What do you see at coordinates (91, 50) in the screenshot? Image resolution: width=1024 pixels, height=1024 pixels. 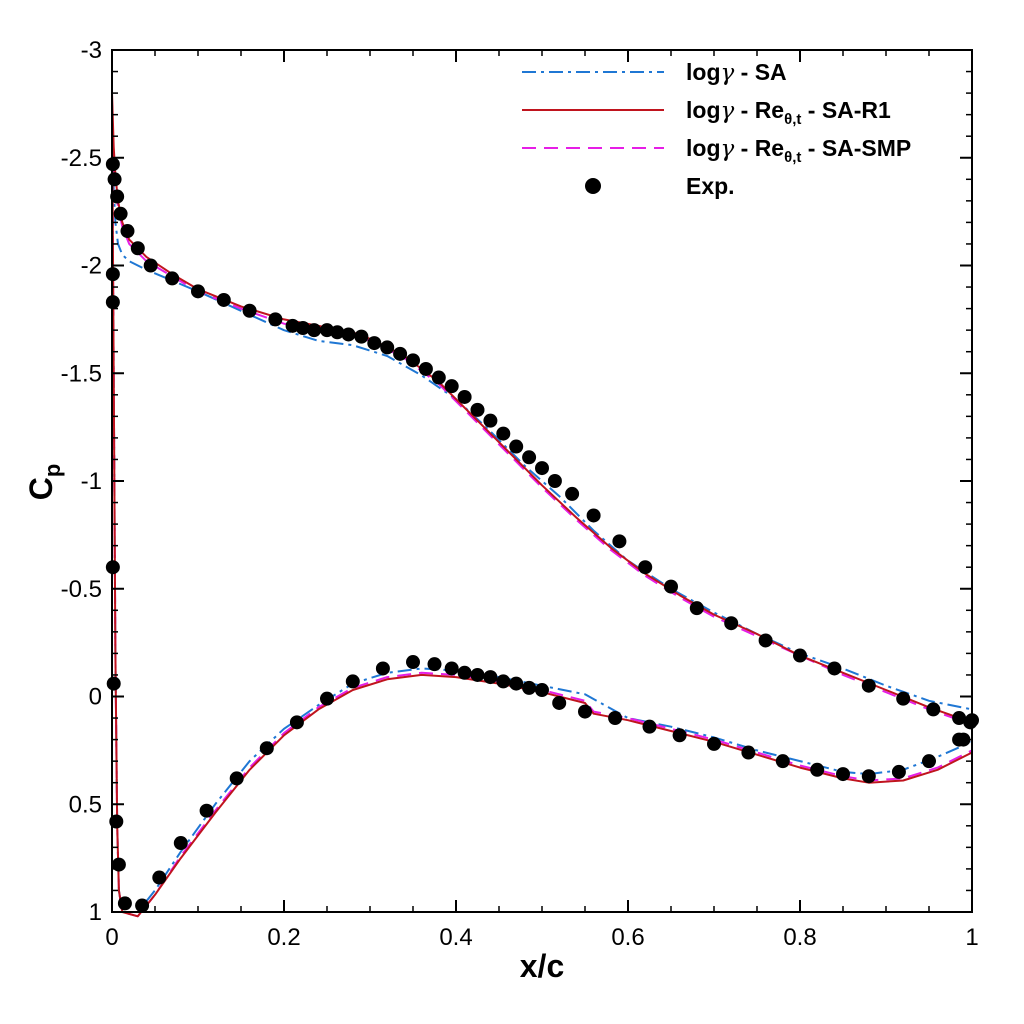 I see `y-tick-label: -3` at bounding box center [91, 50].